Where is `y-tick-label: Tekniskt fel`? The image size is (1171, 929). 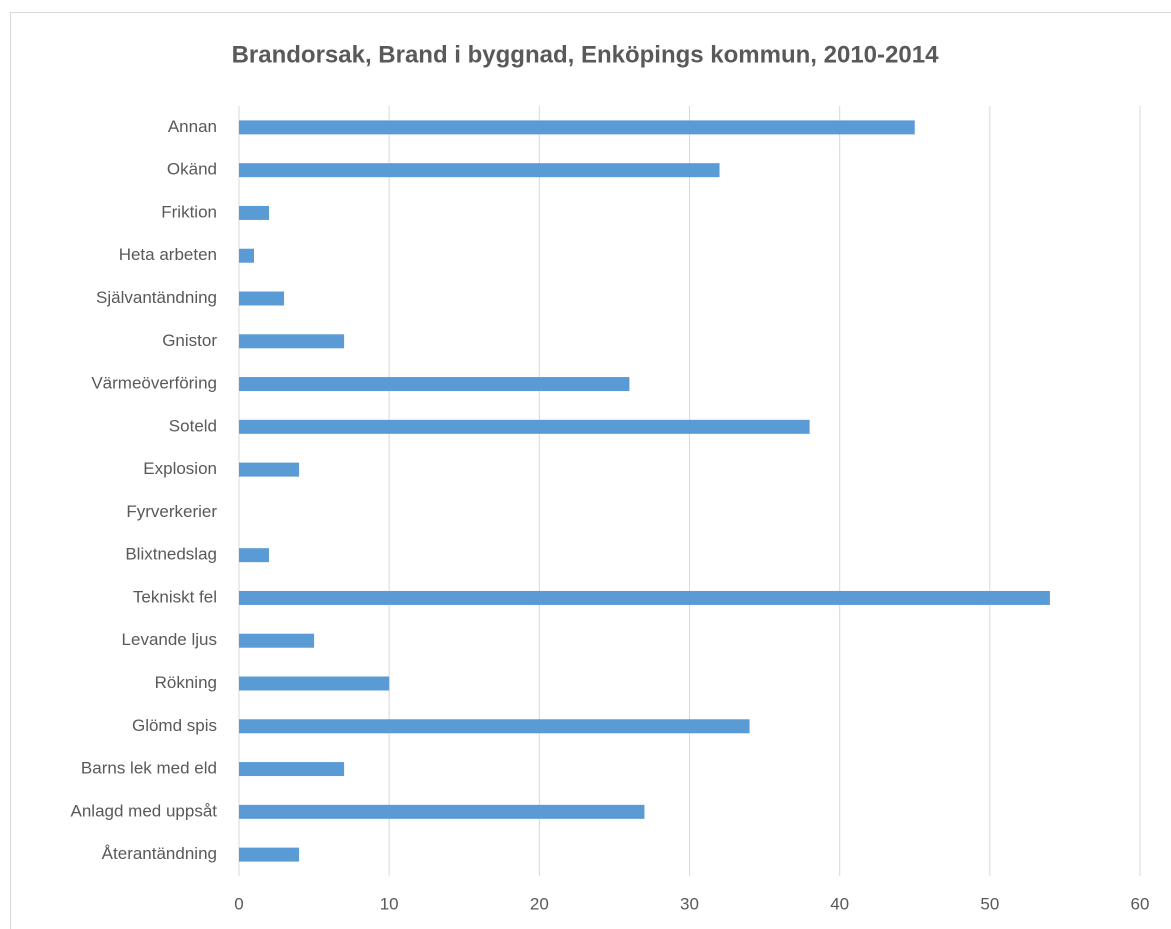 y-tick-label: Tekniskt fel is located at coordinates (175, 596).